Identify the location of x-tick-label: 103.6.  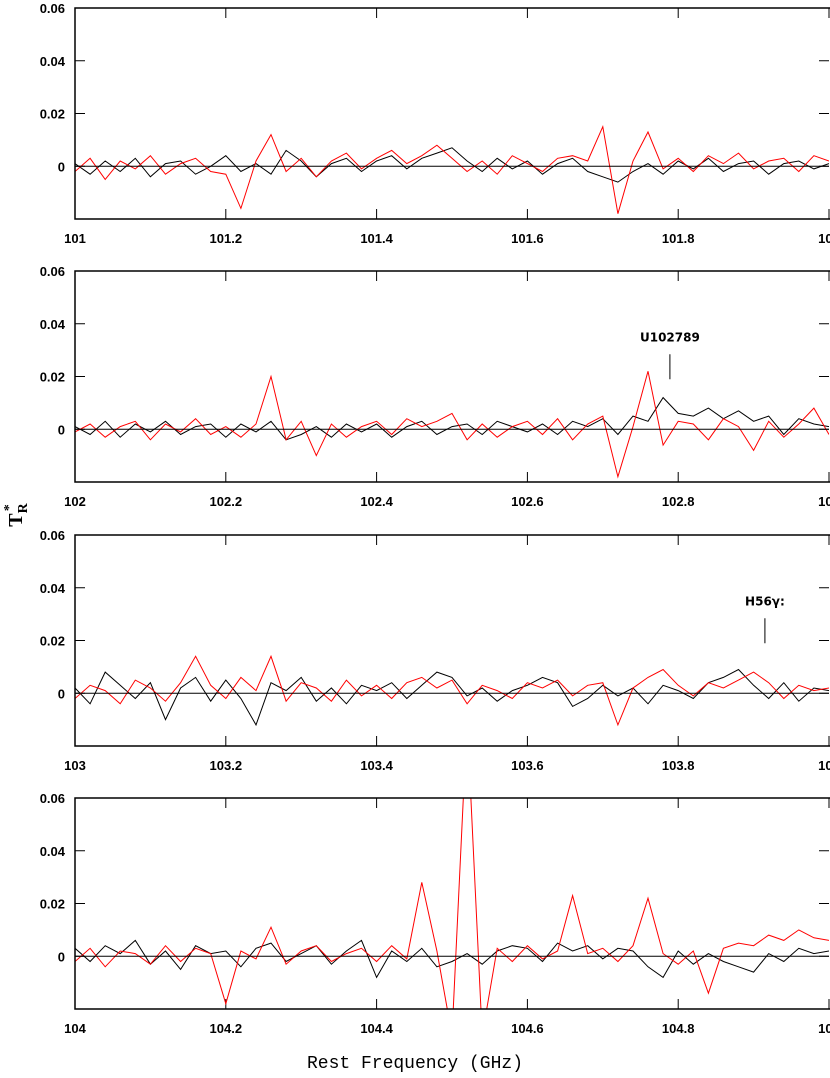
(527, 765).